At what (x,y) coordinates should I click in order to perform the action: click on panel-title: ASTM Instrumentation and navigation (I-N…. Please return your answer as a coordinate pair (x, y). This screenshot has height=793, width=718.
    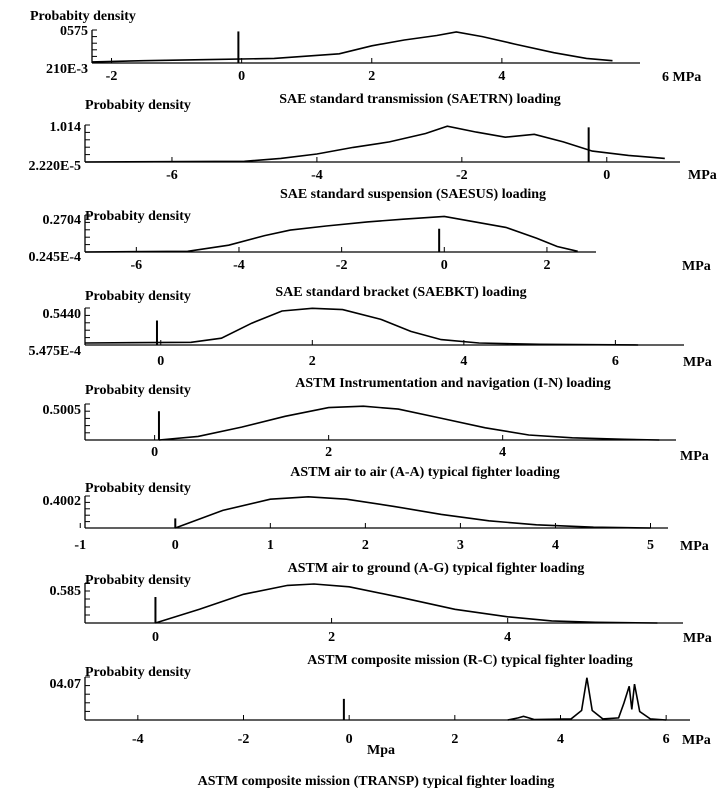
    Looking at the image, I should click on (452, 383).